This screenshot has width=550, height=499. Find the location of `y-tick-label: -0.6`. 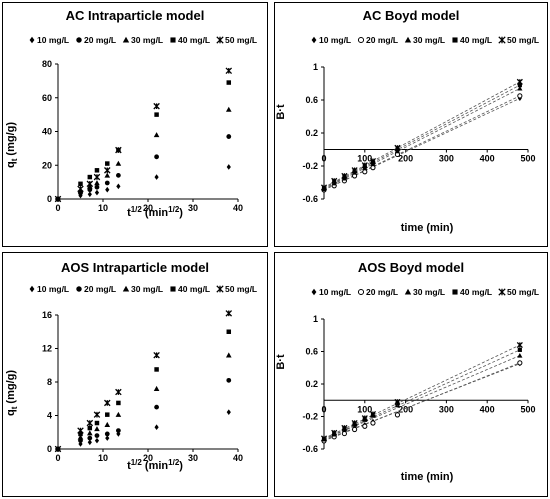

y-tick-label: -0.6 is located at coordinates (310, 449).